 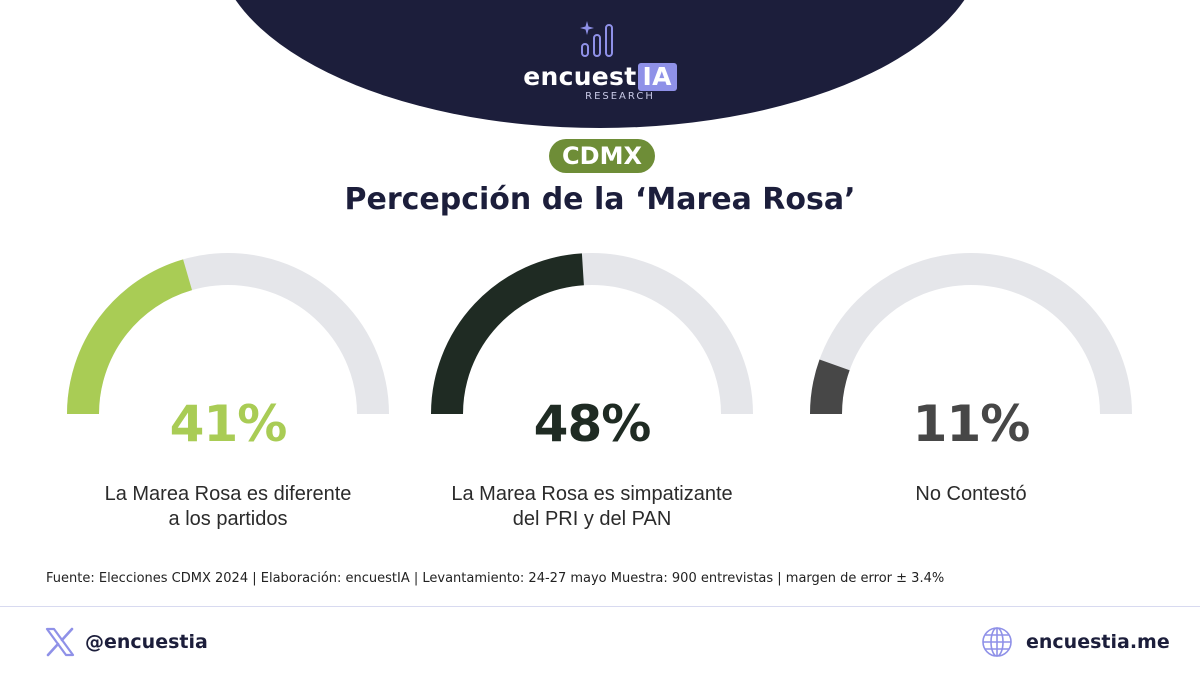 What do you see at coordinates (600, 199) in the screenshot?
I see `chart-title: Percepción de la ‘Marea Rosa’` at bounding box center [600, 199].